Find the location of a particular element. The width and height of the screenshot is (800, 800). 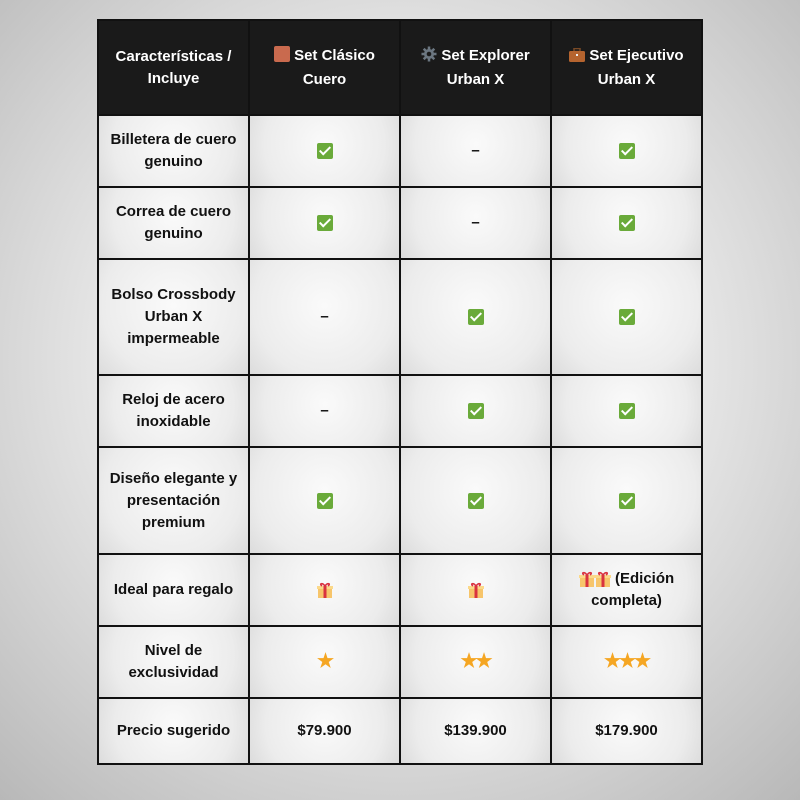

feature-label: Precio sugerido is located at coordinates (173, 731).